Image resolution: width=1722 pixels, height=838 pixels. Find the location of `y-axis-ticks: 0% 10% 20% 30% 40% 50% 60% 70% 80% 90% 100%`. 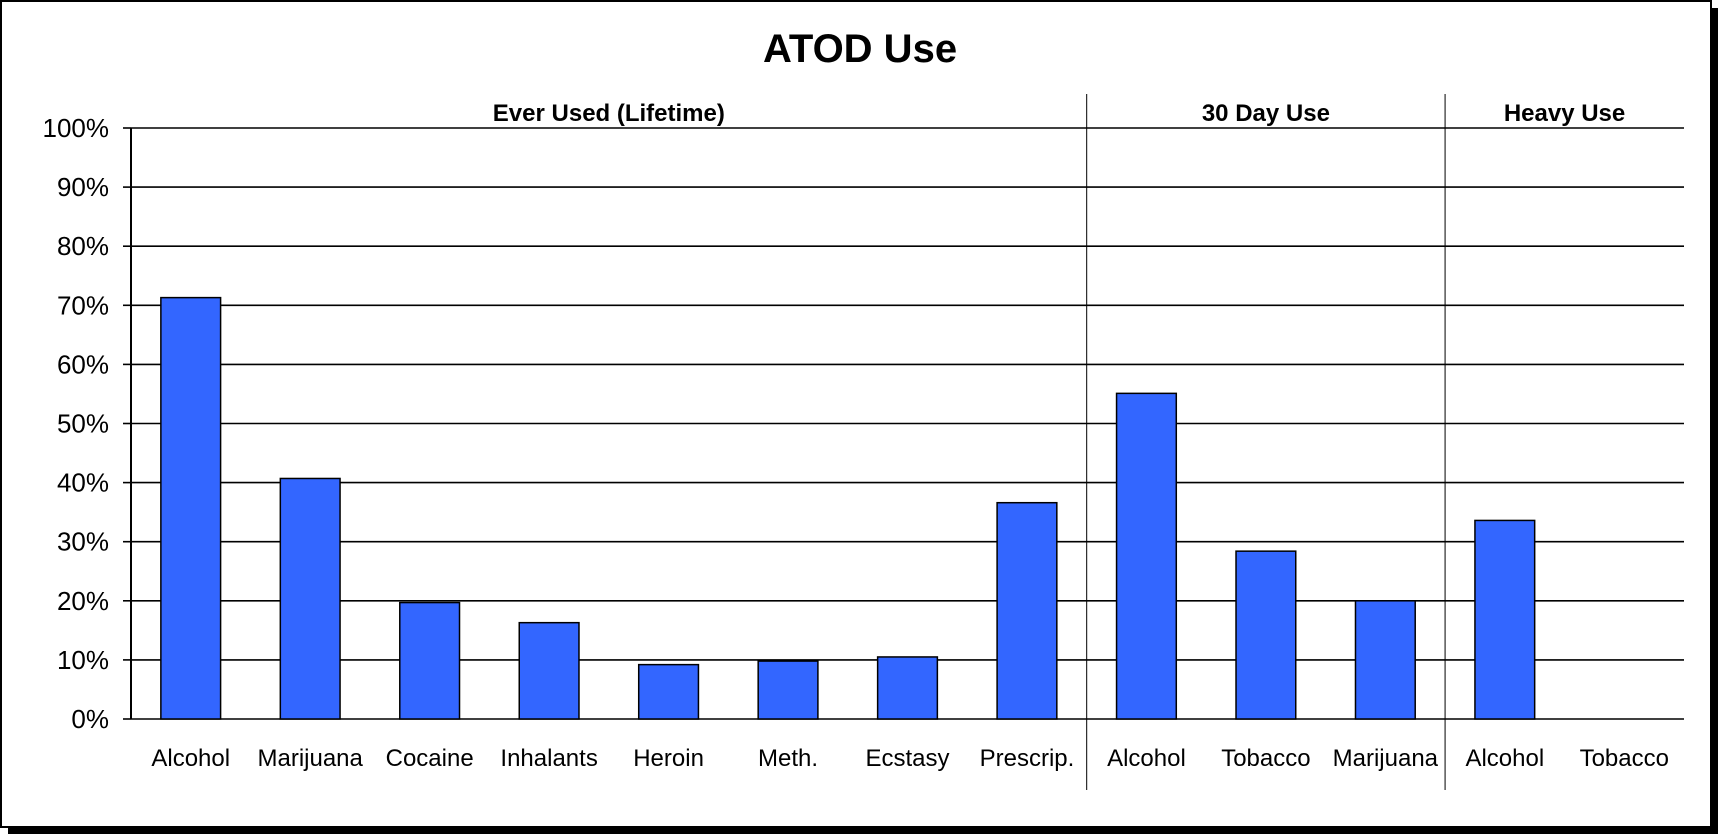

y-axis-ticks: 0% 10% 20% 30% 40% 50% 60% 70% 80% 90% 100% is located at coordinates (87, 423).